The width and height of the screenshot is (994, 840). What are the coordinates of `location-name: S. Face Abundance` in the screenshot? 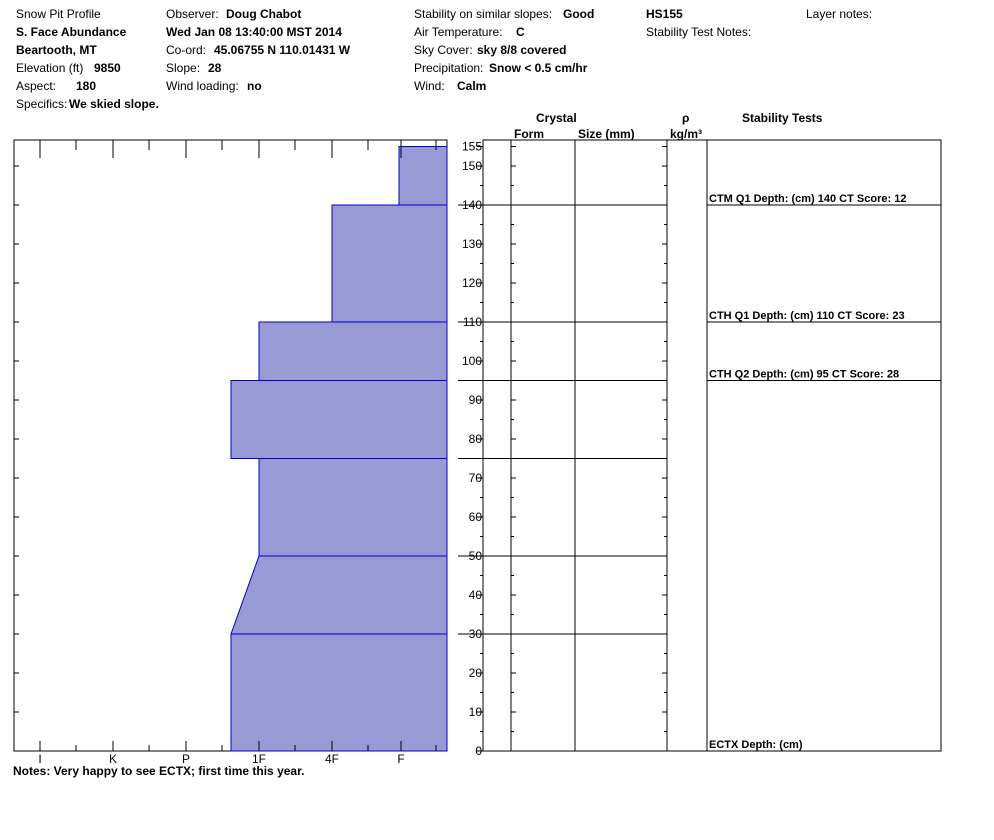 It's located at (71, 32).